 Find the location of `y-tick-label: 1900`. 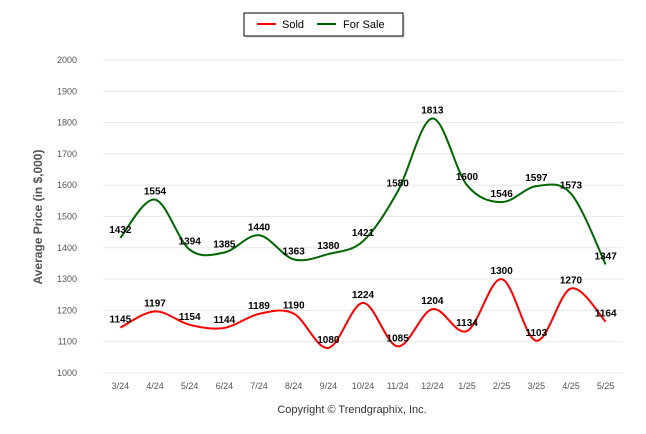

y-tick-label: 1900 is located at coordinates (67, 91).